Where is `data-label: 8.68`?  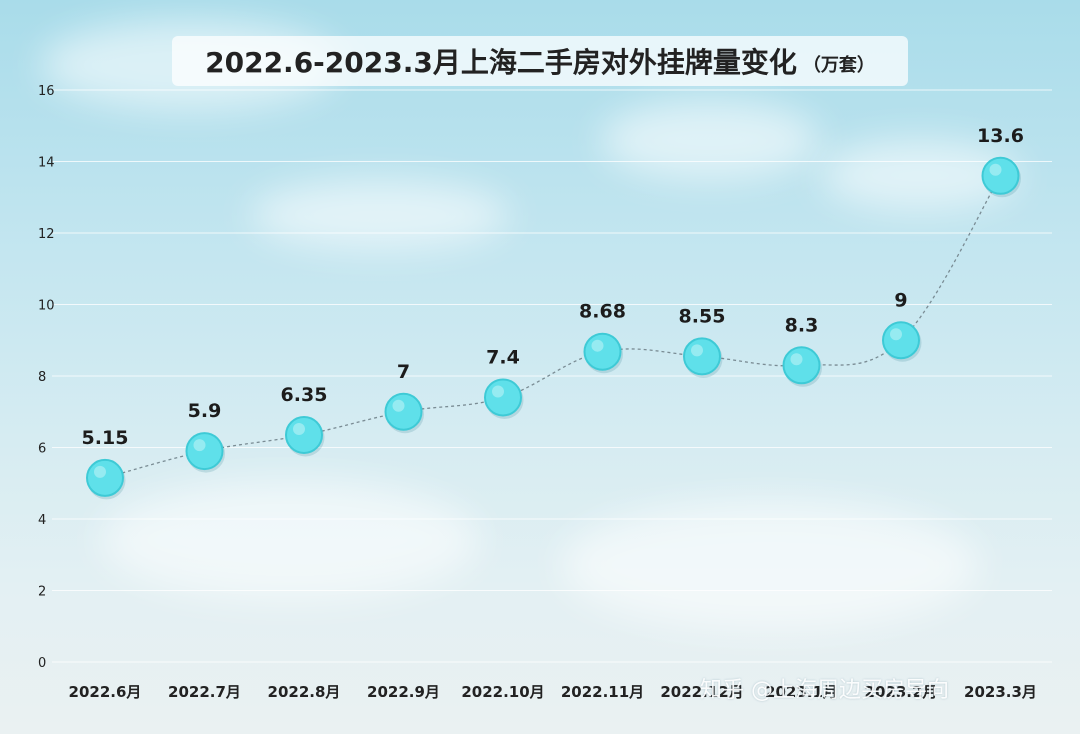
data-label: 8.68 is located at coordinates (602, 312).